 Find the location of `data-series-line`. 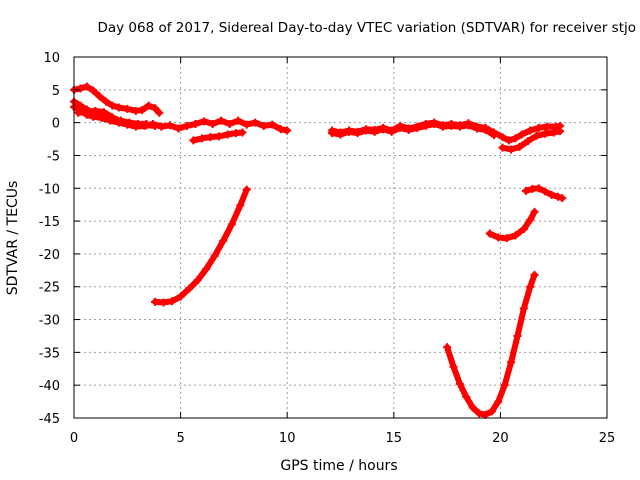

data-series-line is located at coordinates (201, 246).